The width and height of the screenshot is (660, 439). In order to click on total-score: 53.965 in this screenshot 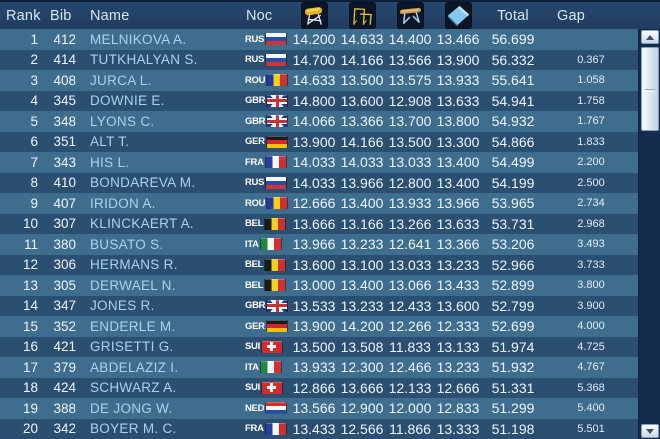, I will do `click(513, 203)`.